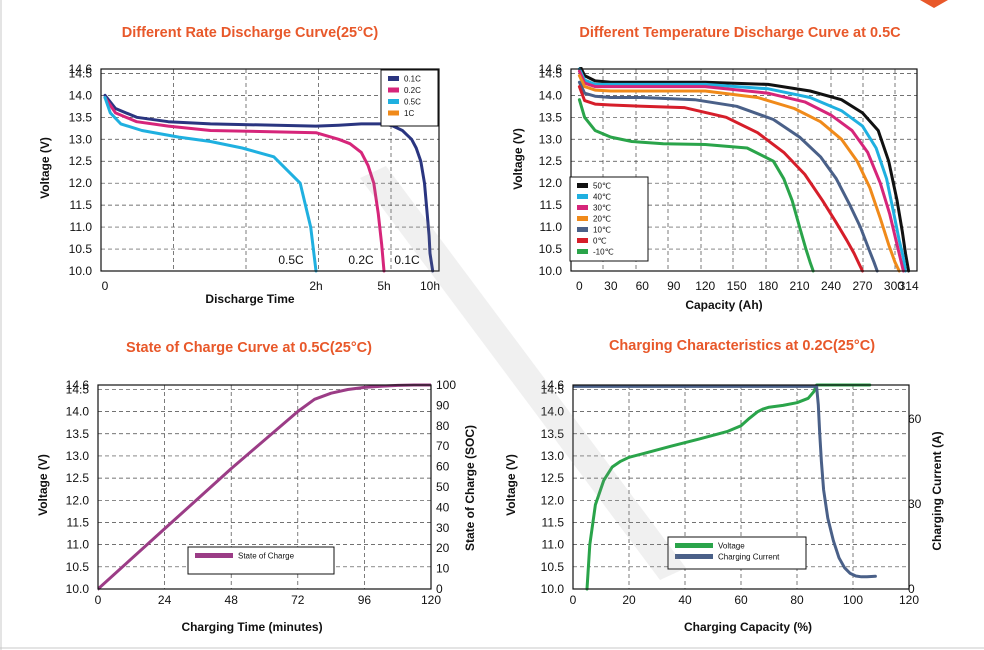 Image resolution: width=984 pixels, height=650 pixels. What do you see at coordinates (105, 286) in the screenshot?
I see `x-tick-label: 0` at bounding box center [105, 286].